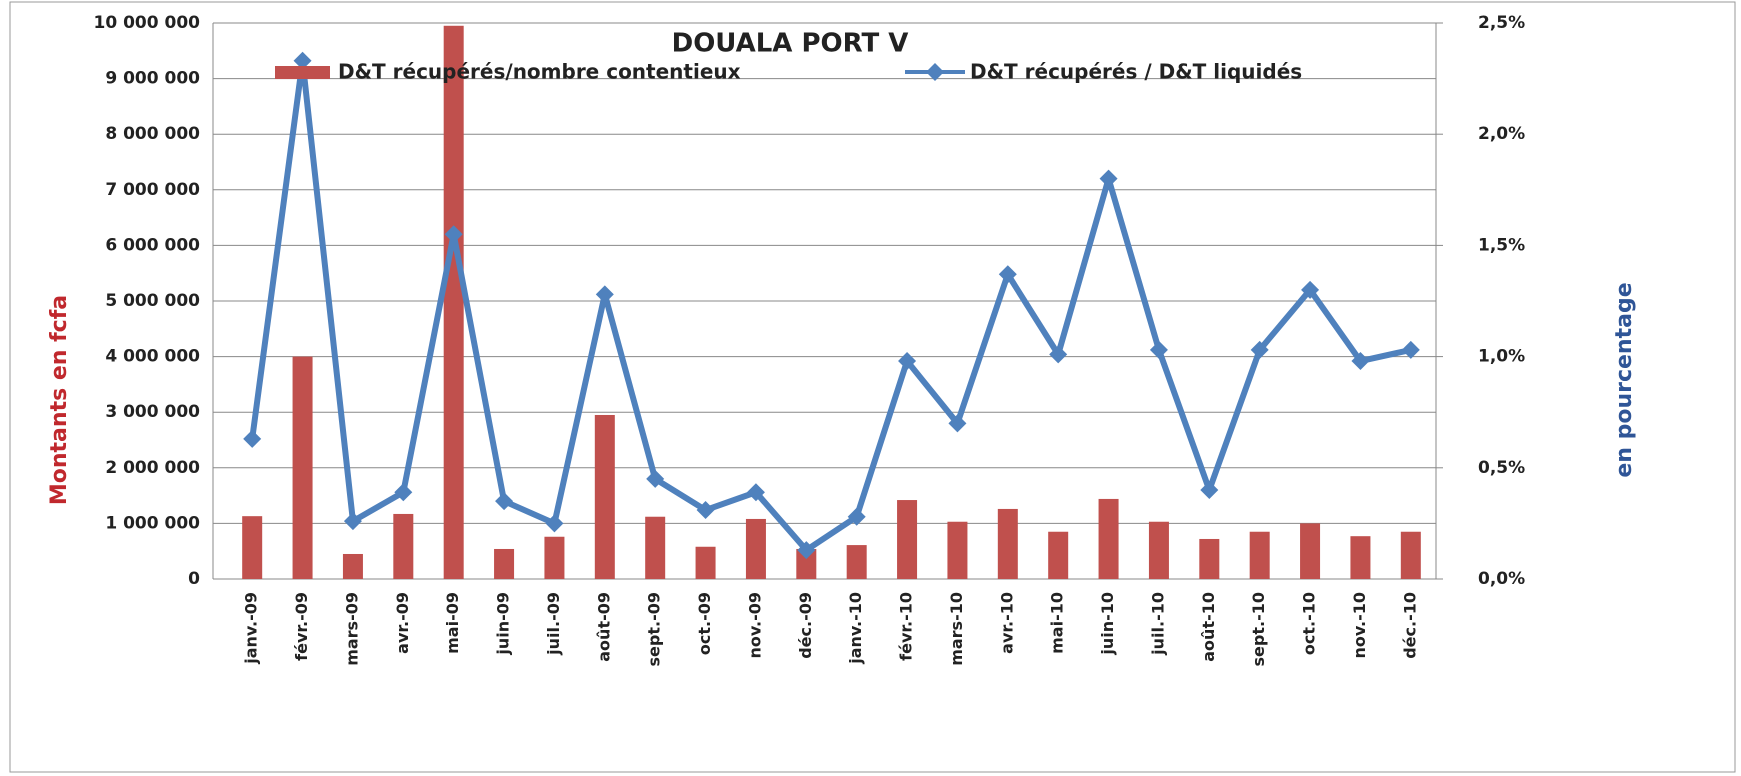  I want to click on x-tick-label: mars-09, so click(351, 629).